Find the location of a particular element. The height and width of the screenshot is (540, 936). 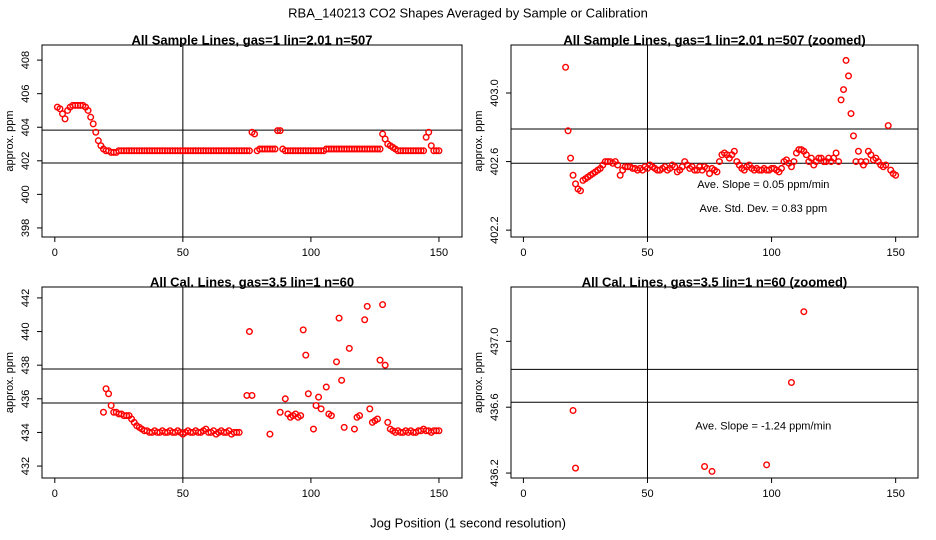

annotation: Ave. Slope = 0.05 ppm/min is located at coordinates (763, 185).